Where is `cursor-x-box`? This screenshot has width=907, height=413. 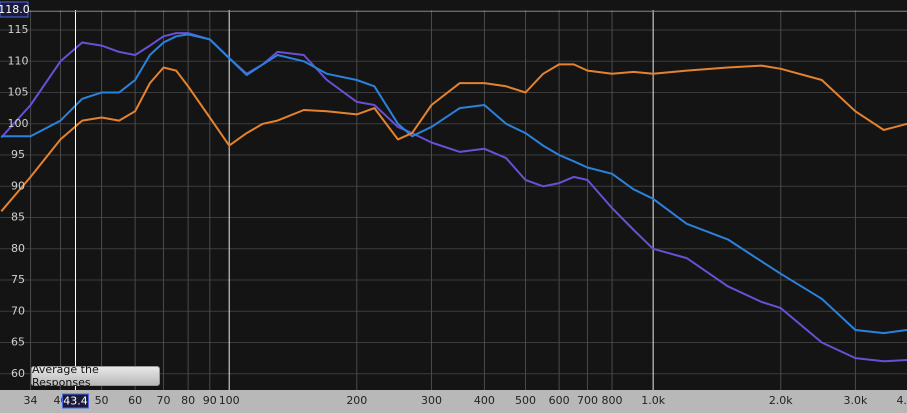 cursor-x-box is located at coordinates (76, 401).